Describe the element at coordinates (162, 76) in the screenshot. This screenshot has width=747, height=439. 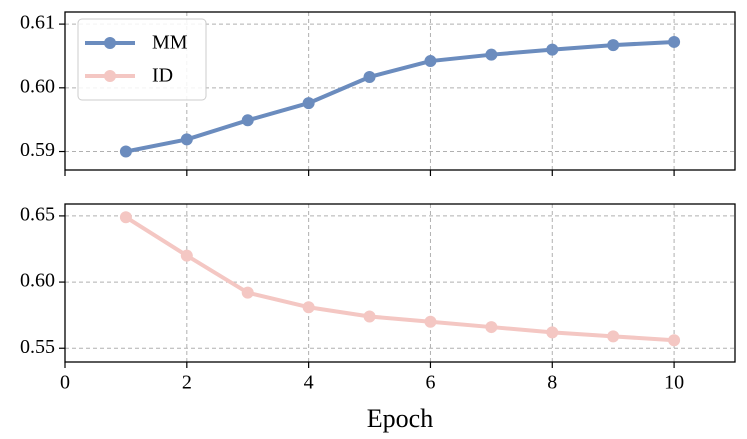
I see `legend-label: ID` at that location.